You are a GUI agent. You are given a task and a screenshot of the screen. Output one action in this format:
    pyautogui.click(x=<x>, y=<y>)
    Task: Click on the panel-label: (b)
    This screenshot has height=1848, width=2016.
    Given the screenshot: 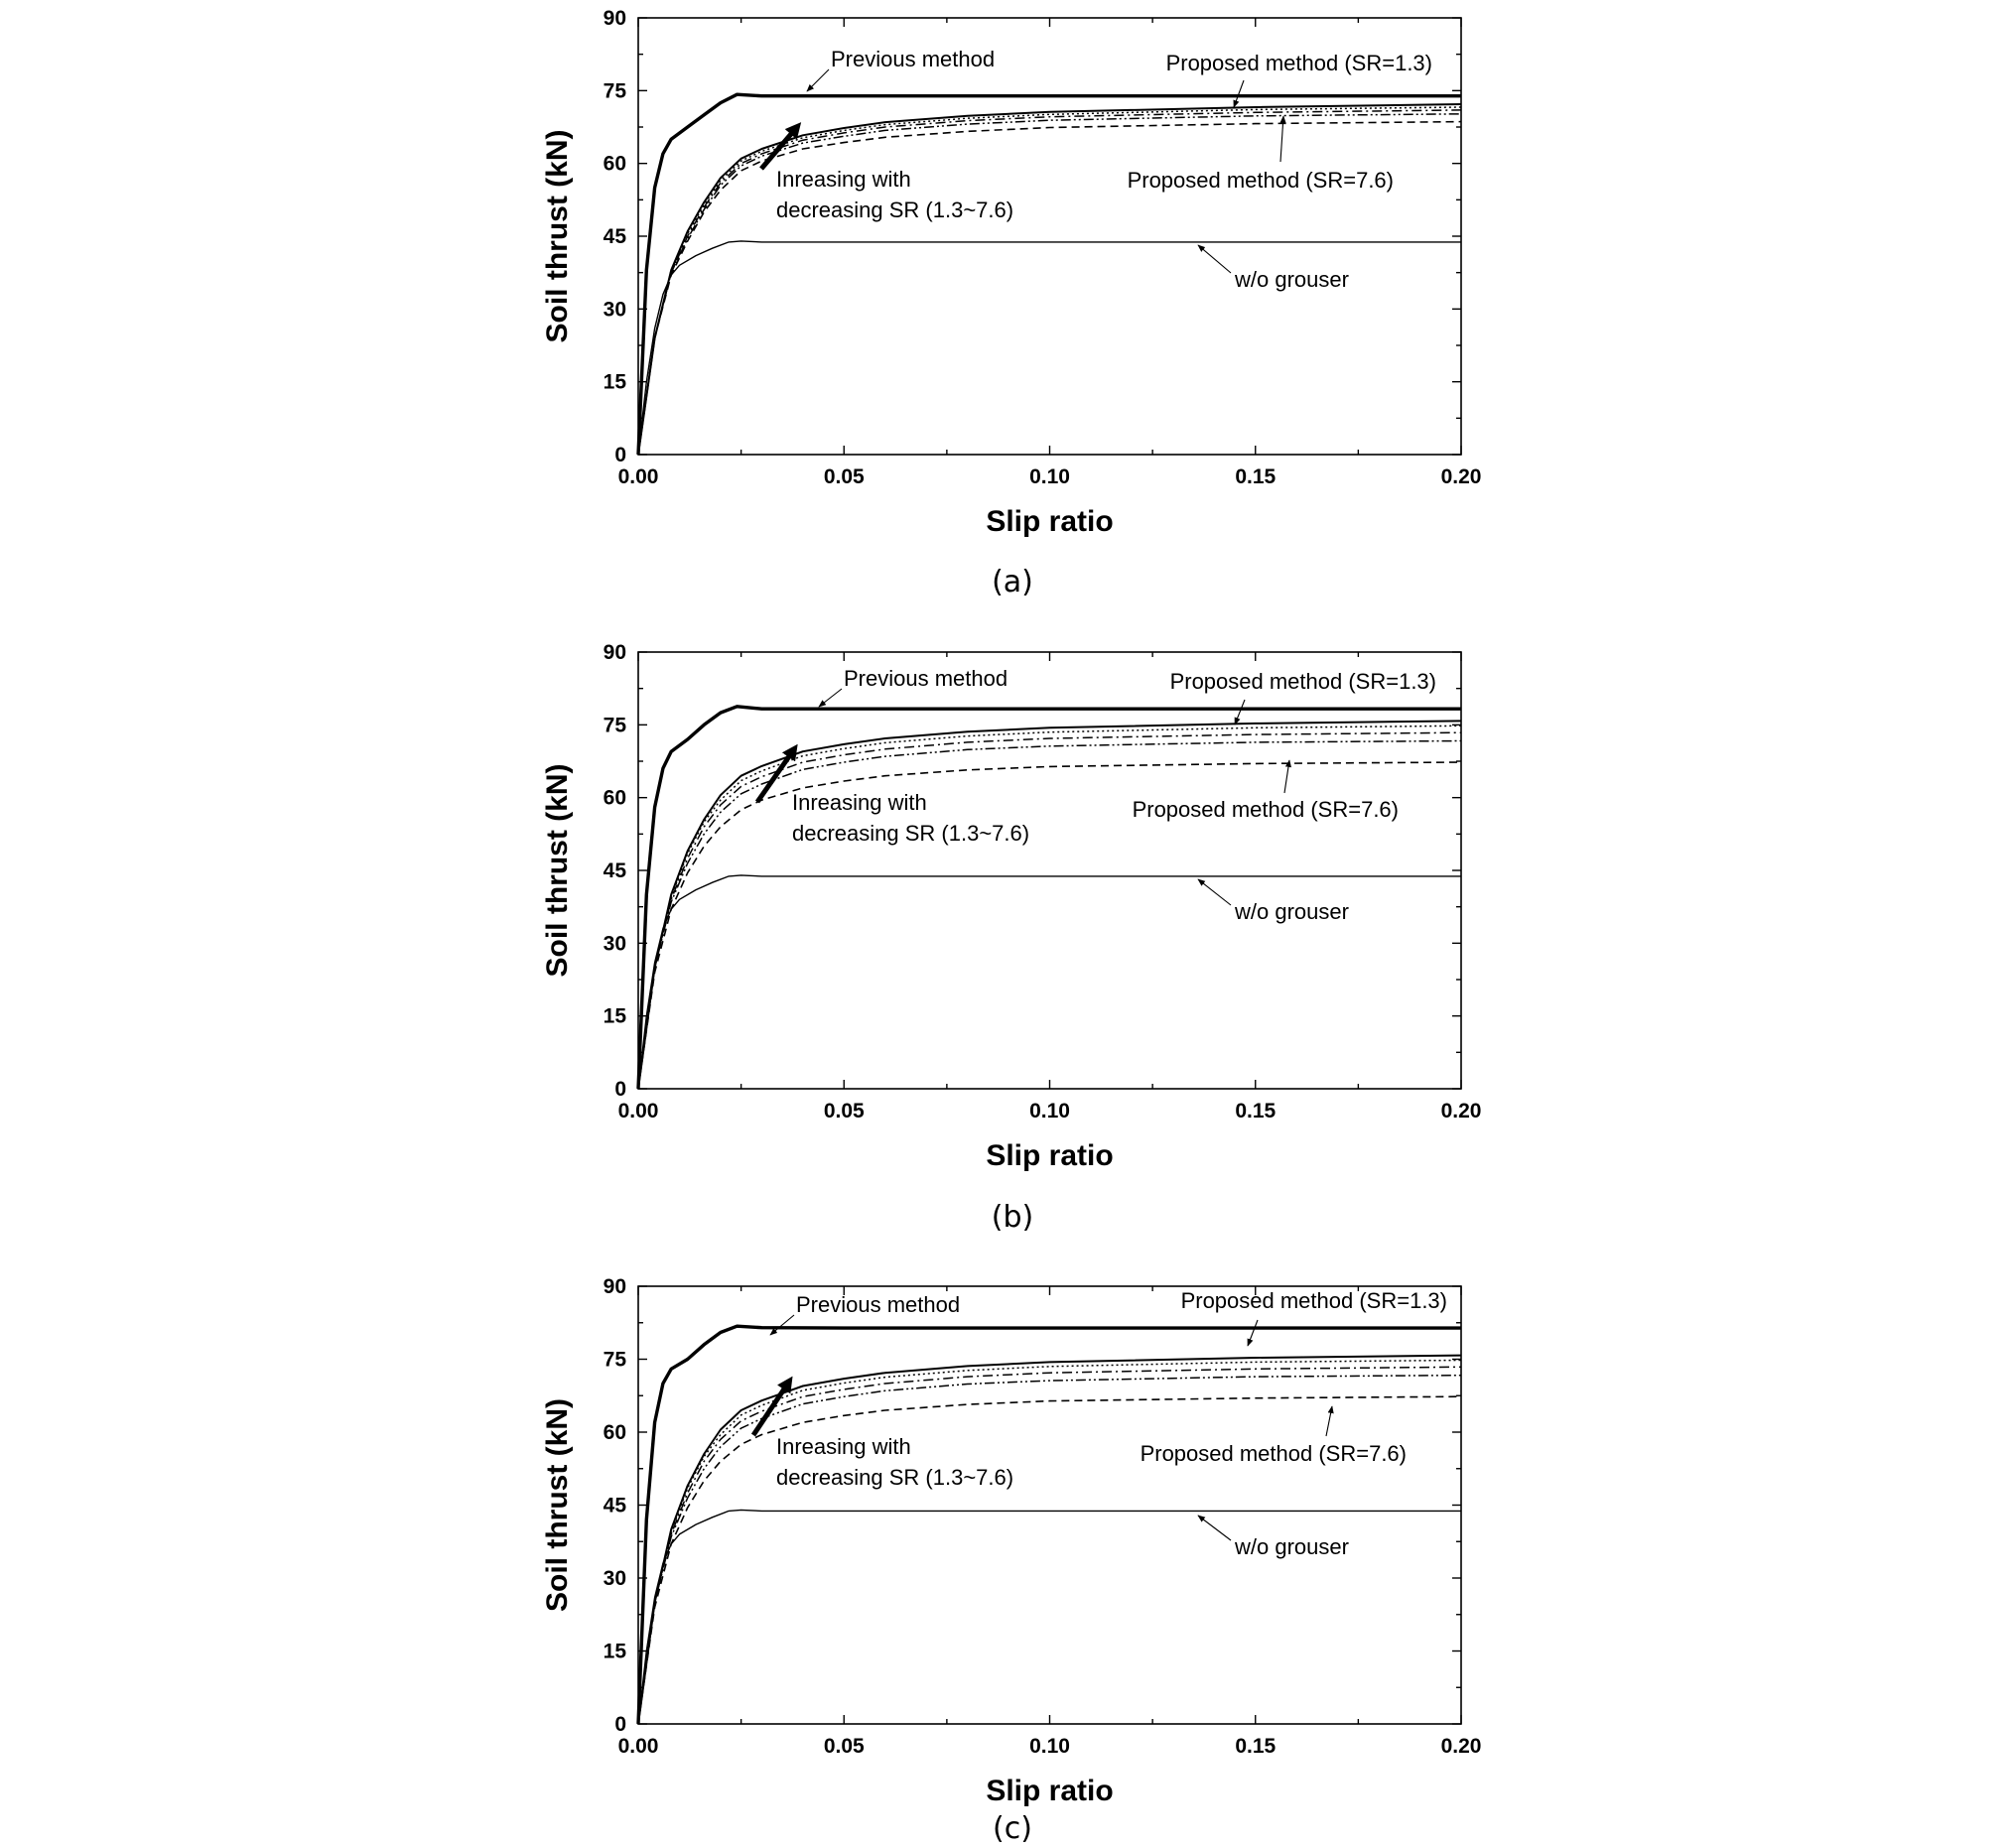 What is the action you would take?
    pyautogui.click(x=1013, y=1217)
    